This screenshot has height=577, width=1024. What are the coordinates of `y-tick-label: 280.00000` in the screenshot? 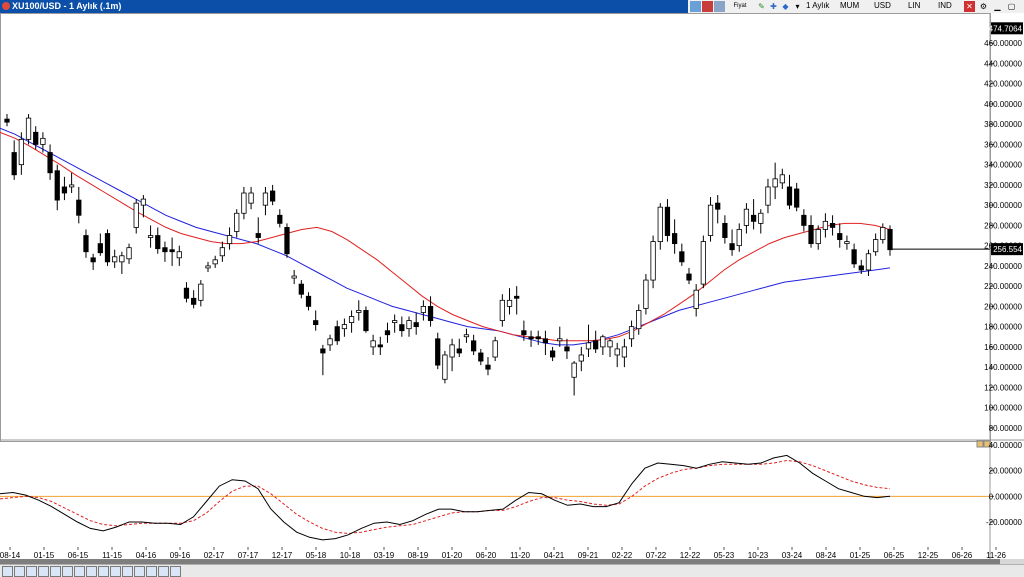 It's located at (1003, 225).